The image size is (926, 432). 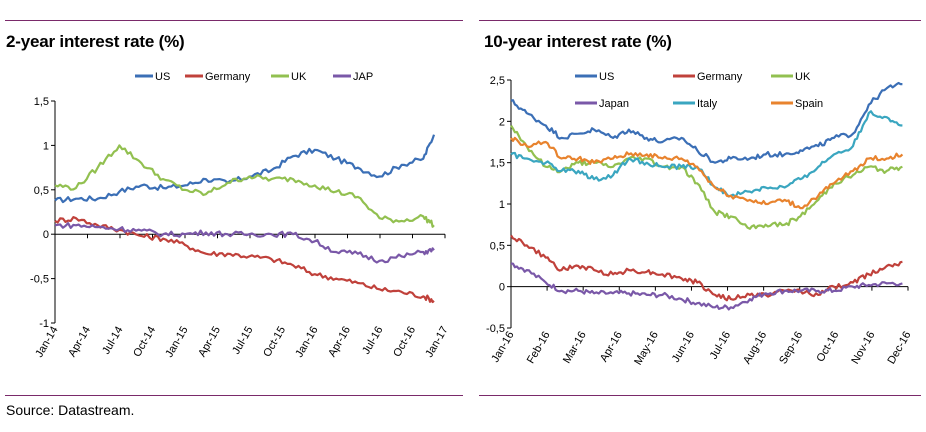 I want to click on right-chart-title: 10-year interest rate (%), so click(x=578, y=41).